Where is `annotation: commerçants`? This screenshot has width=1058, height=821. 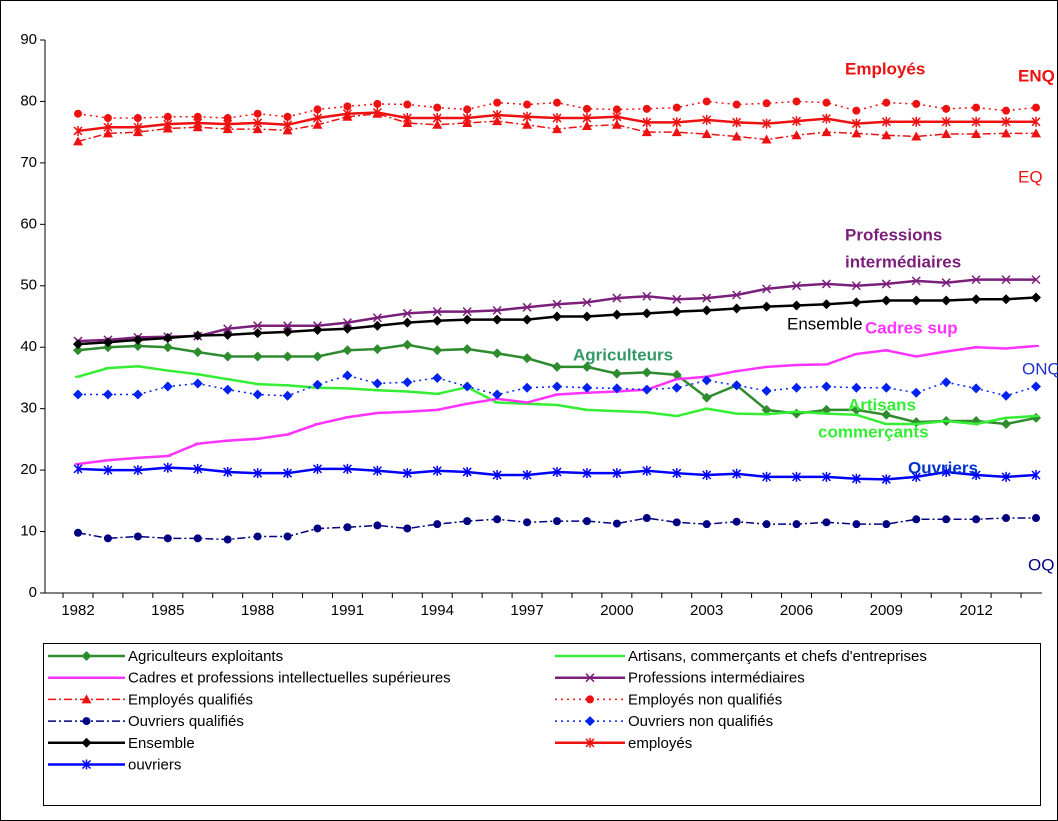
annotation: commerçants is located at coordinates (873, 431).